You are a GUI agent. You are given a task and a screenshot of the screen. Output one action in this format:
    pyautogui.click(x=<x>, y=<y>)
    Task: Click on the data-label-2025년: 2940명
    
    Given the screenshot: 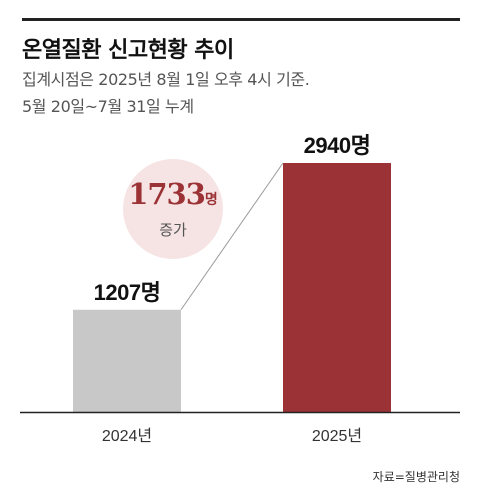 What is the action you would take?
    pyautogui.click(x=337, y=145)
    